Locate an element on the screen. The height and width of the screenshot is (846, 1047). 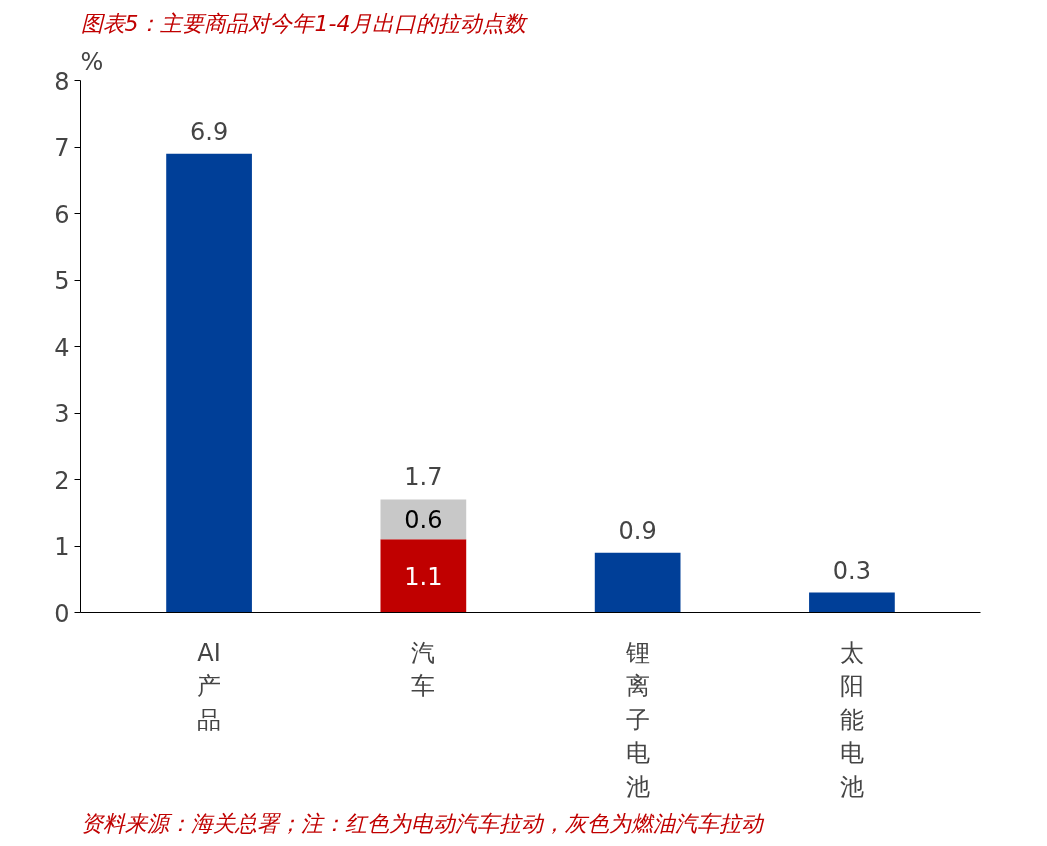
chart-title: 图表5：主要商品对今年1-4月出口的拉动点数 is located at coordinates (304, 23).